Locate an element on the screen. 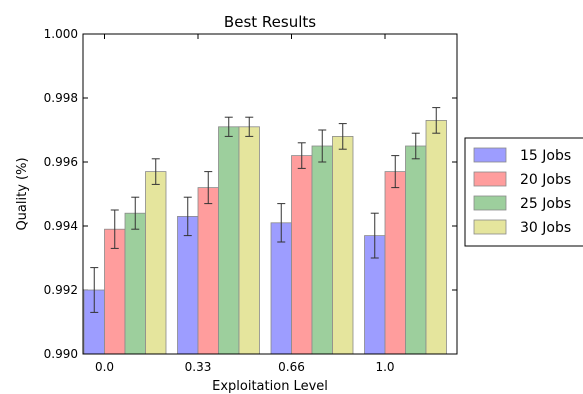 The height and width of the screenshot is (394, 583). bar-20-jobs-0.33 is located at coordinates (208, 271).